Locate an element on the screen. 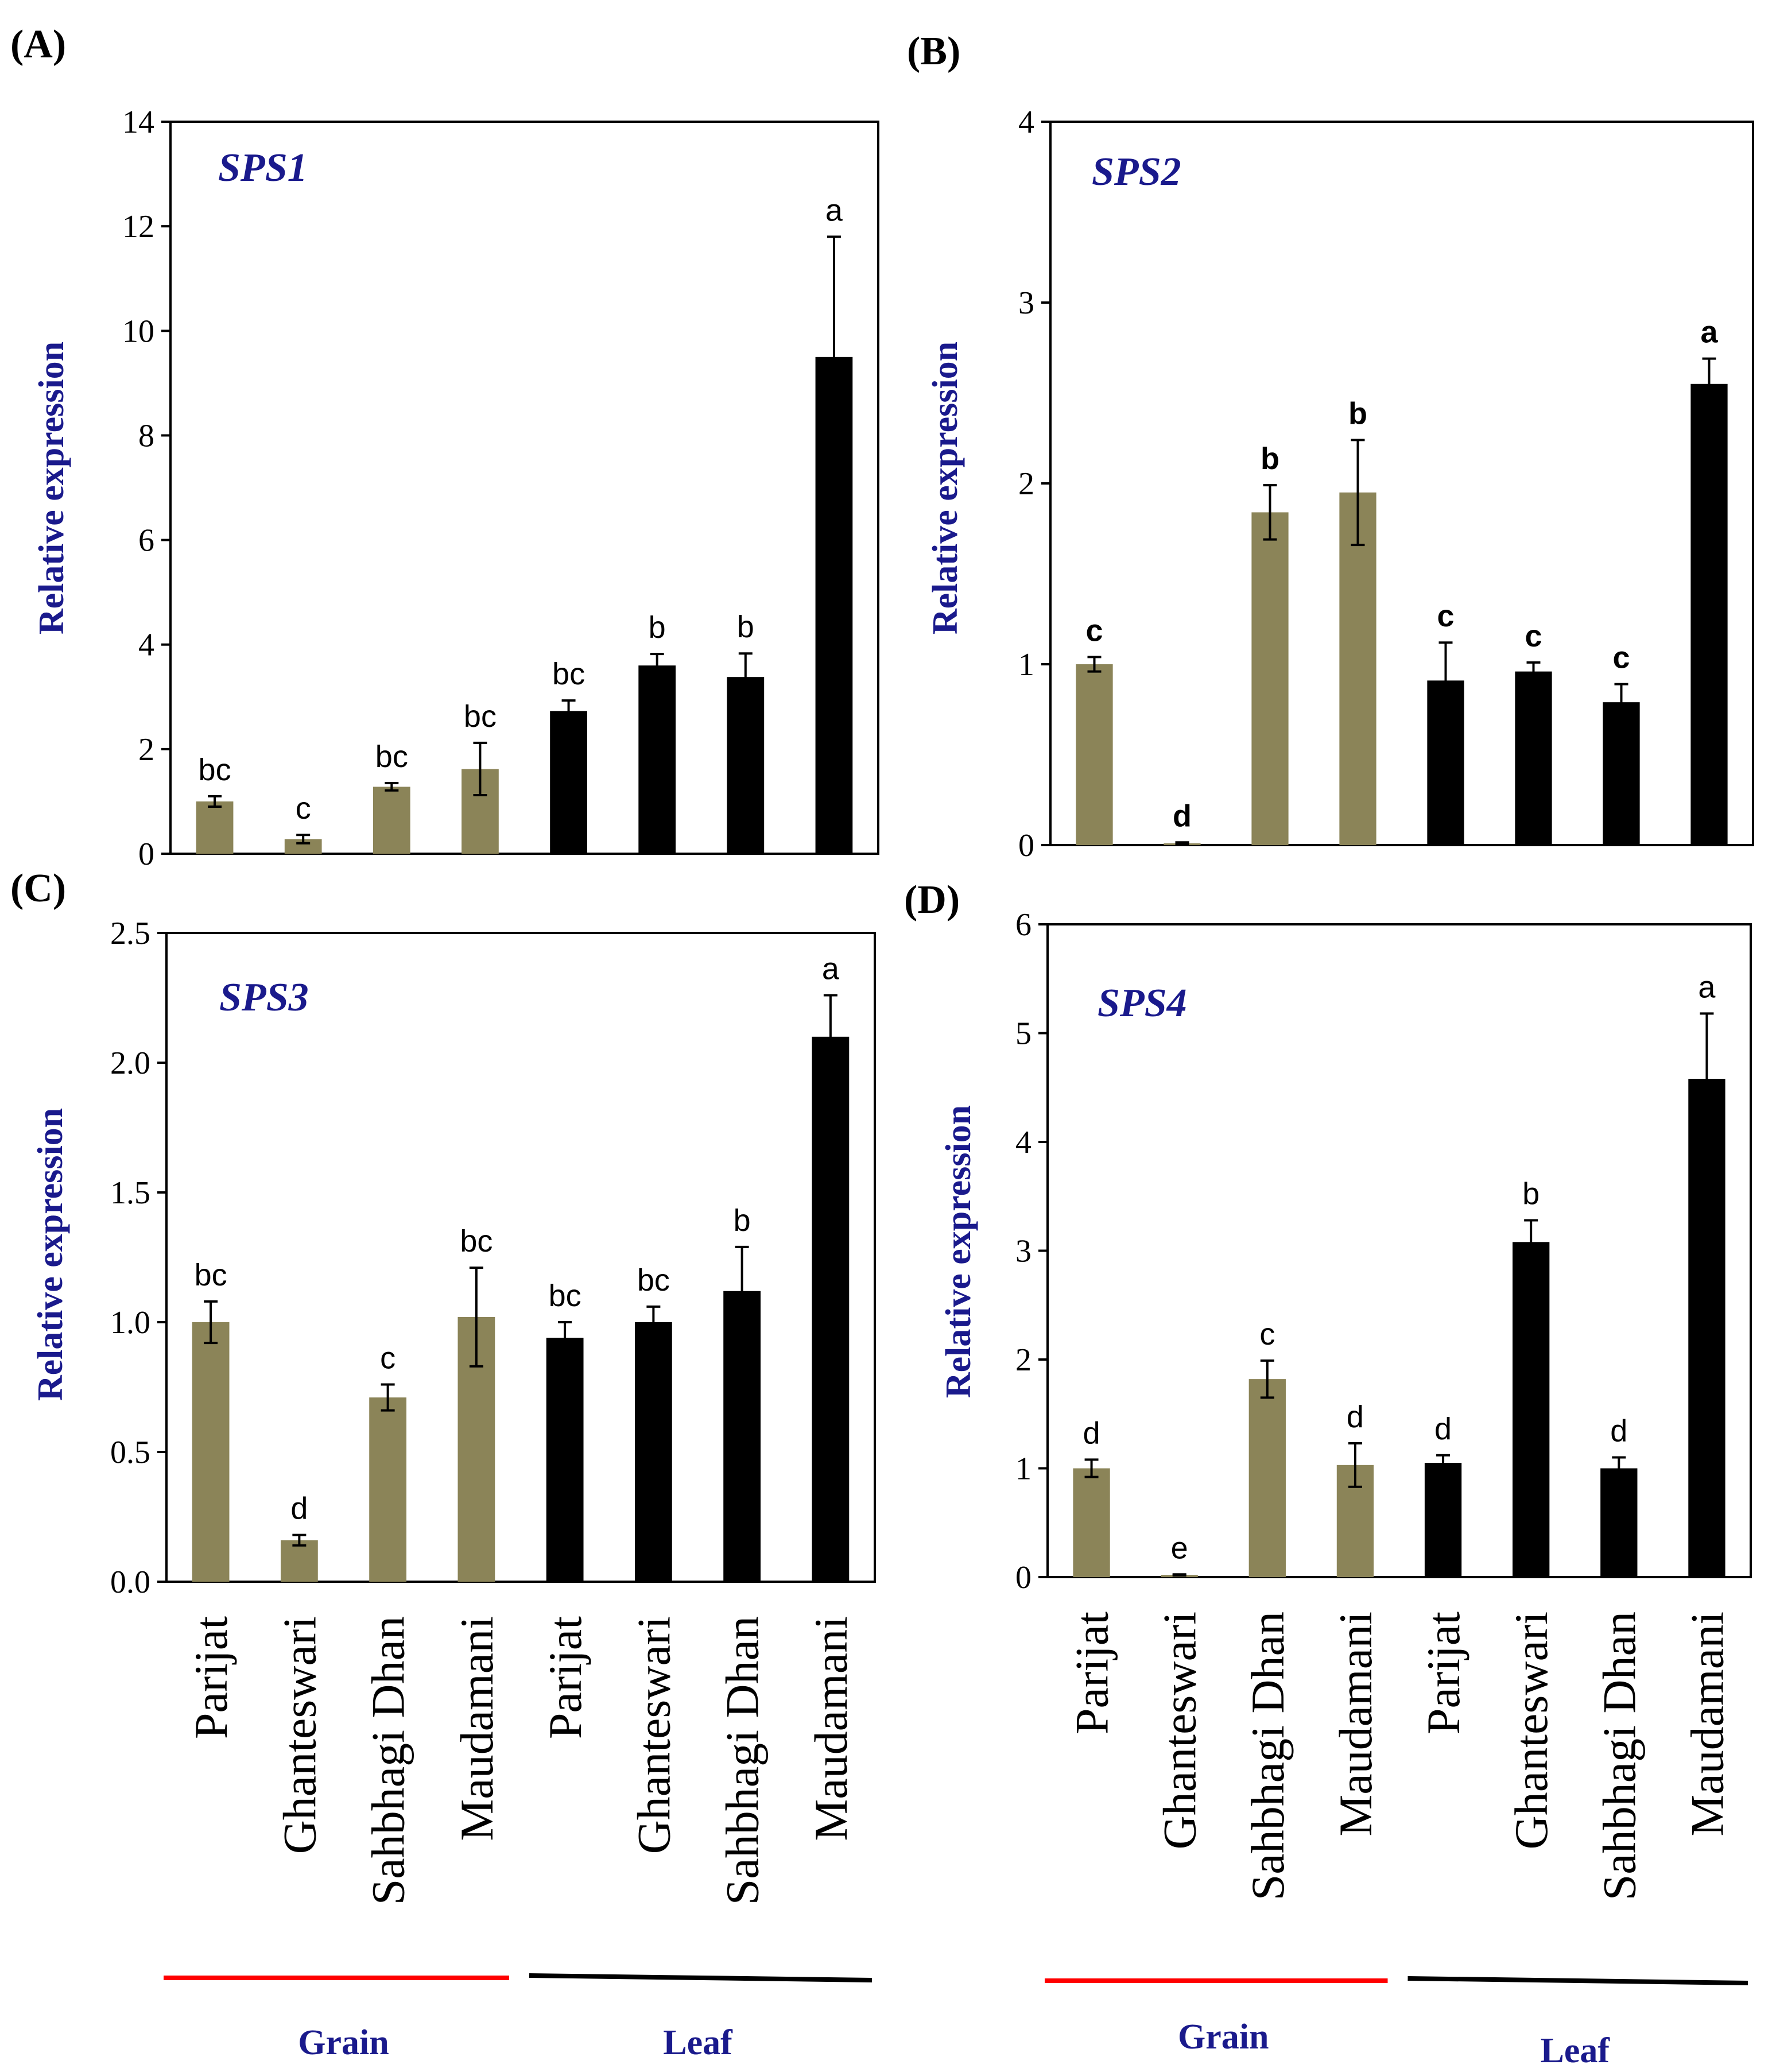  gene-title: SPS4 is located at coordinates (1142, 1003).